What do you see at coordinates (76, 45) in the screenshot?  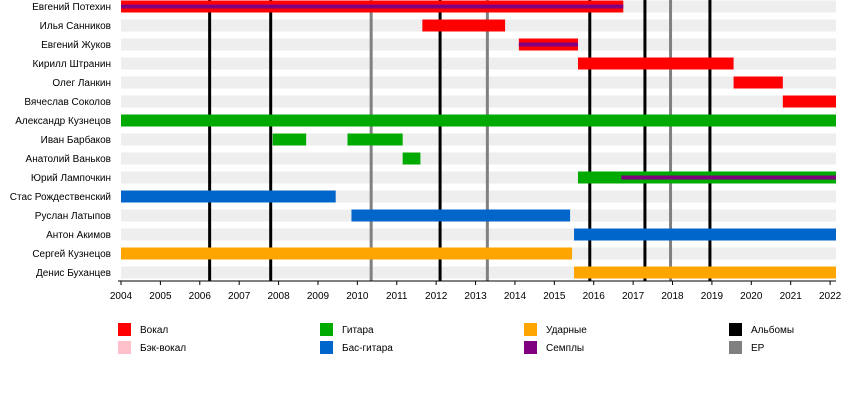 I see `member-label: Евгений Жуков` at bounding box center [76, 45].